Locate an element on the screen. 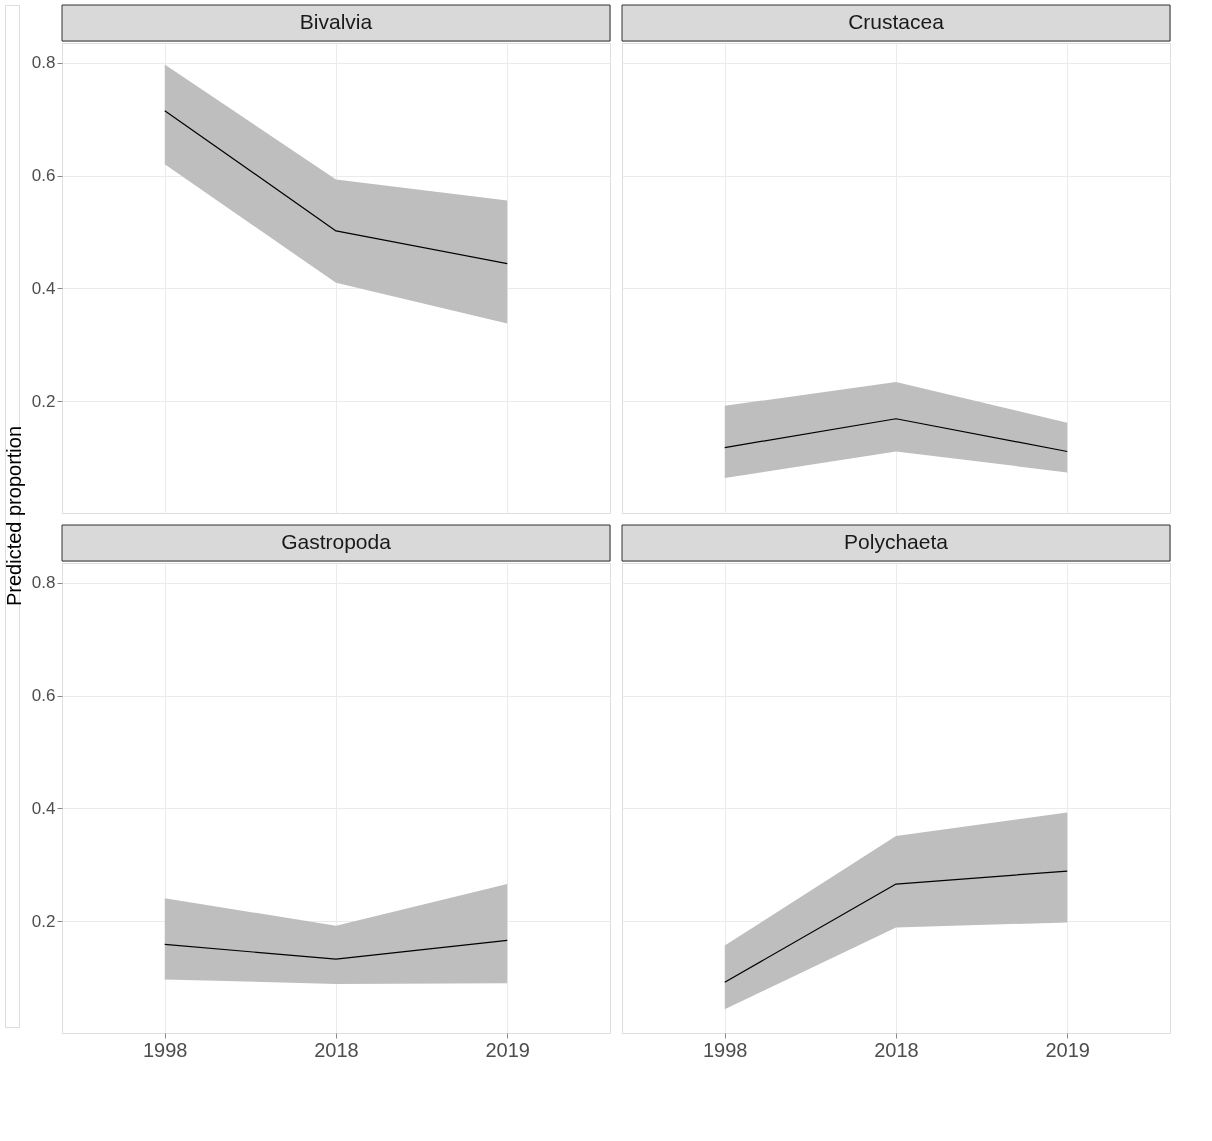  chart-title: Bivalvia is located at coordinates (336, 21).